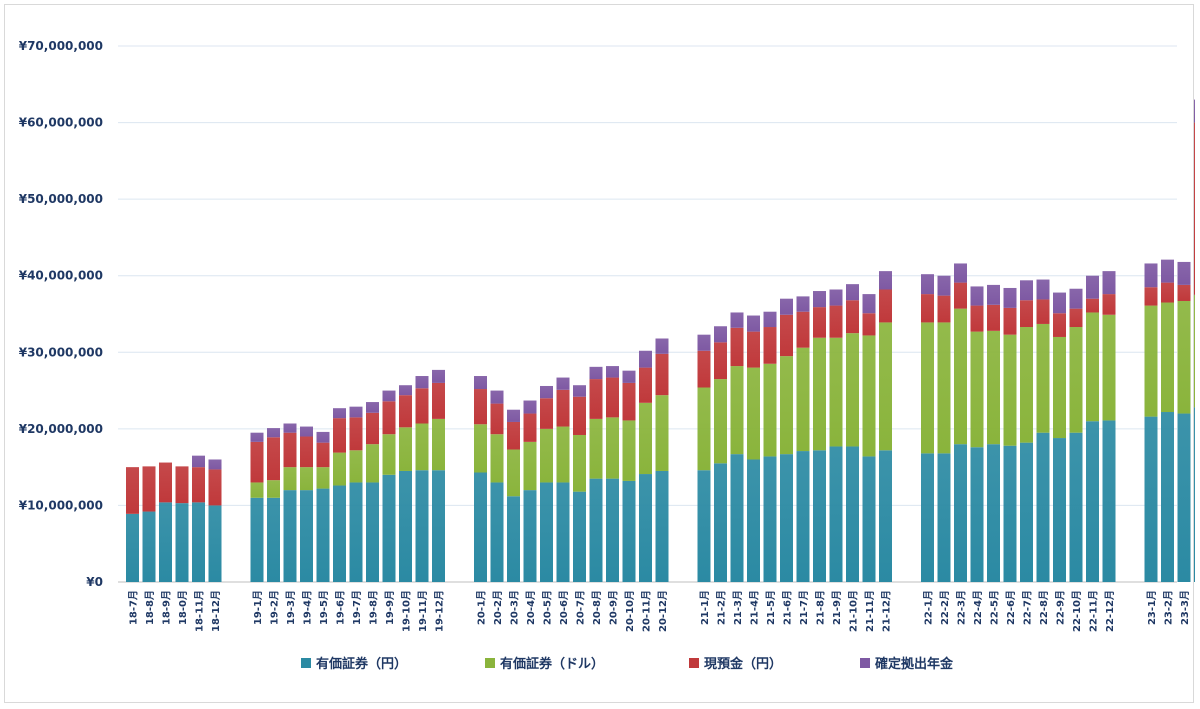 Image resolution: width=1200 pixels, height=709 pixels. What do you see at coordinates (788, 607) in the screenshot?
I see `x-tick-label: 21-6月` at bounding box center [788, 607].